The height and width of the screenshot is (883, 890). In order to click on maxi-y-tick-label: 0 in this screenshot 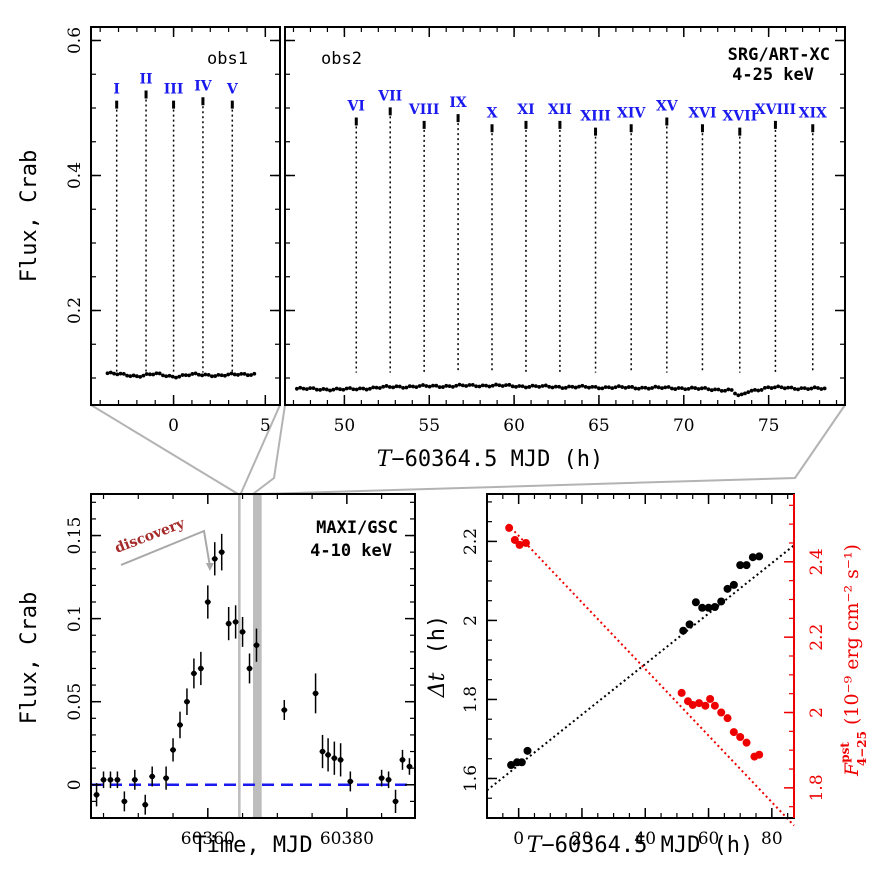, I will do `click(75, 784)`.